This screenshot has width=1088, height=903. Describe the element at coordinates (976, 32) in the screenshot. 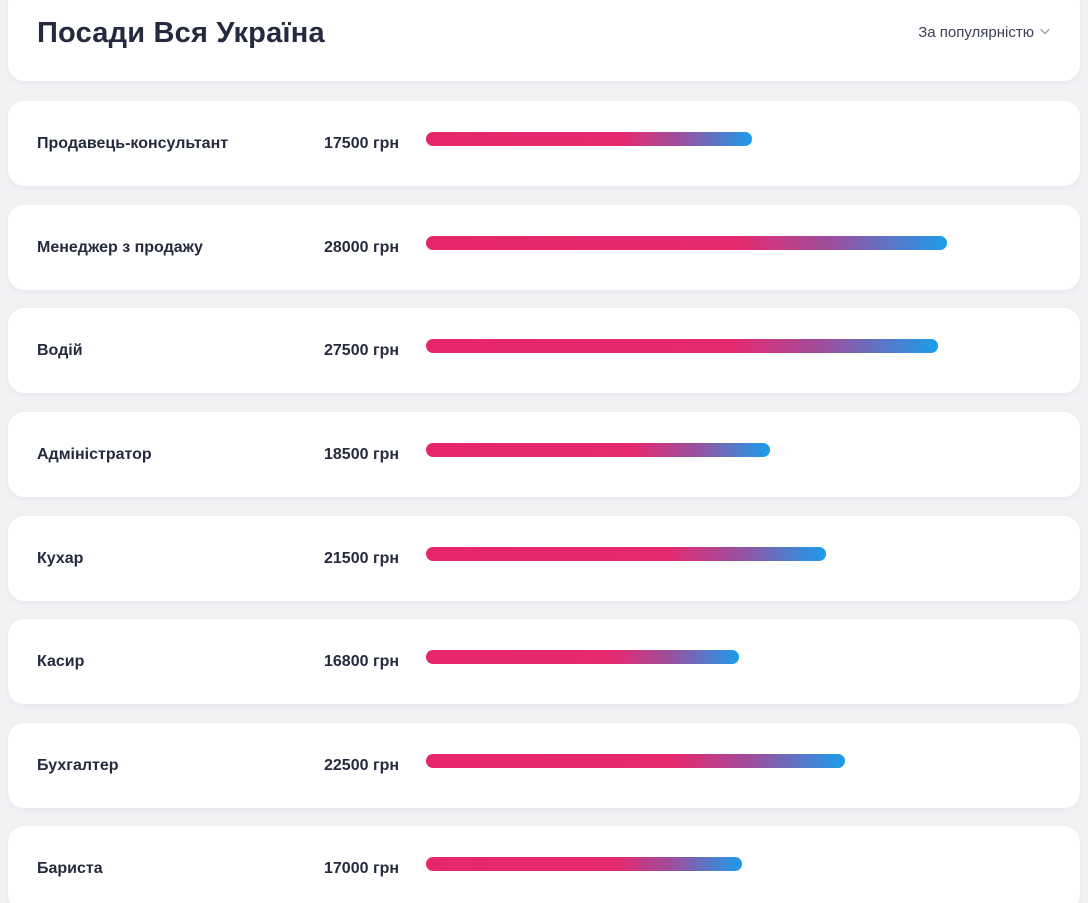

I see `sort-label: За популярністю` at that location.